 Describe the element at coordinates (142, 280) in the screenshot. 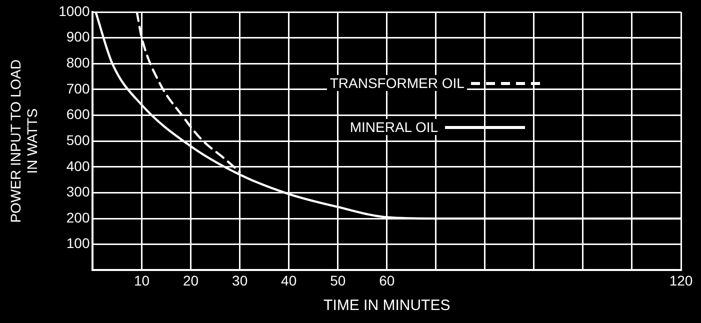

I see `x-tick-label: 10` at that location.